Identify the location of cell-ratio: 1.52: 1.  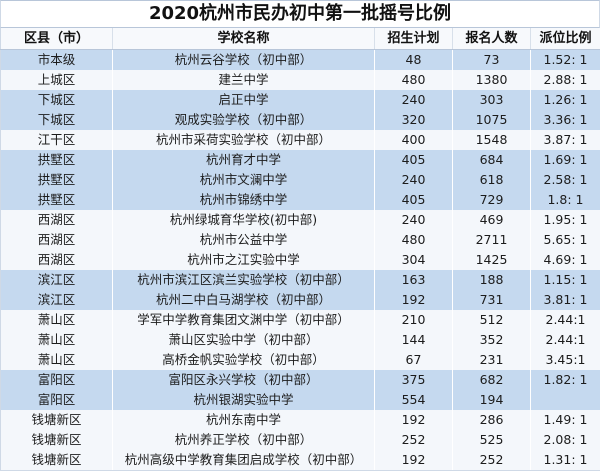
(565, 60).